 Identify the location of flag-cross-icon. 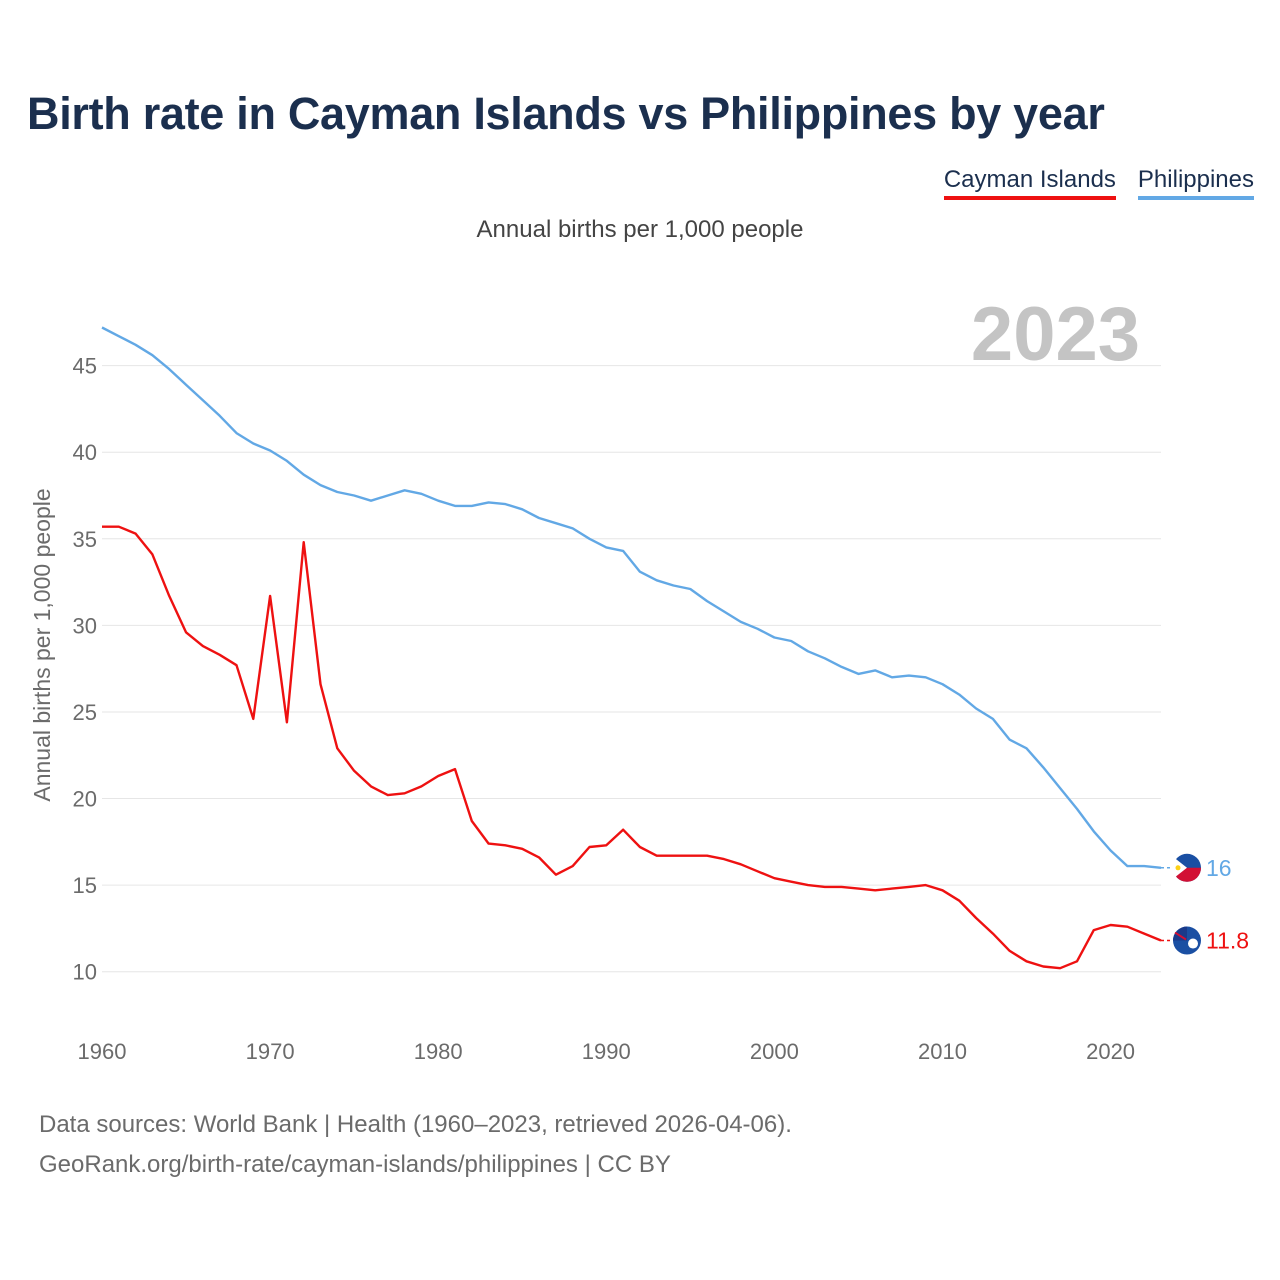
(1180, 936).